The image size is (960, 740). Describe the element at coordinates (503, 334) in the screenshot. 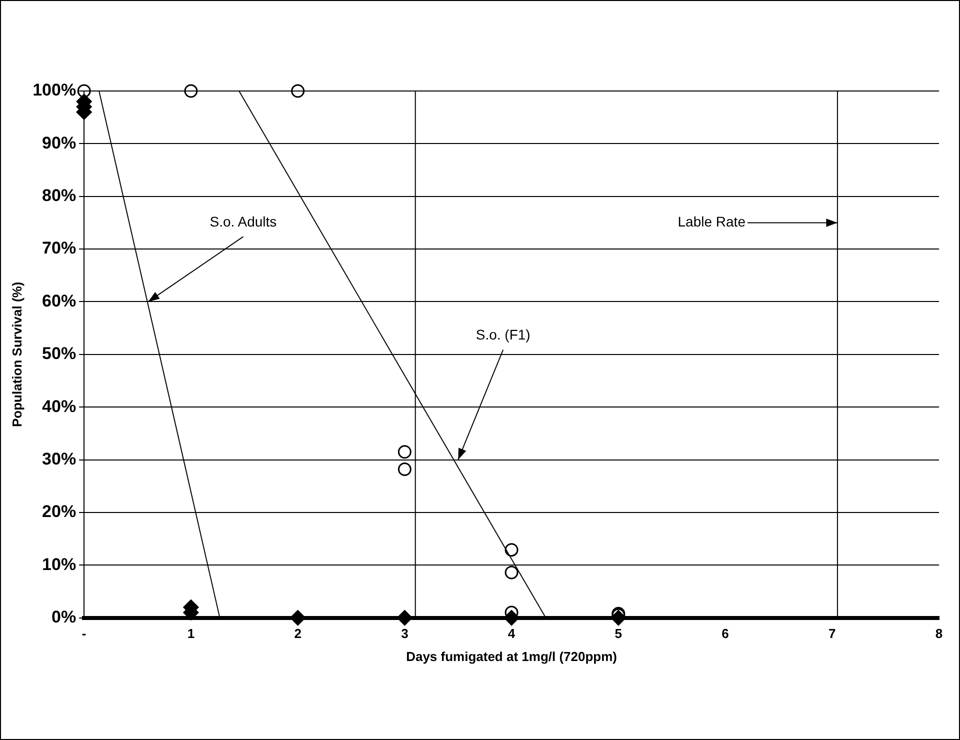

I see `annotation: S.o. (F1)` at that location.